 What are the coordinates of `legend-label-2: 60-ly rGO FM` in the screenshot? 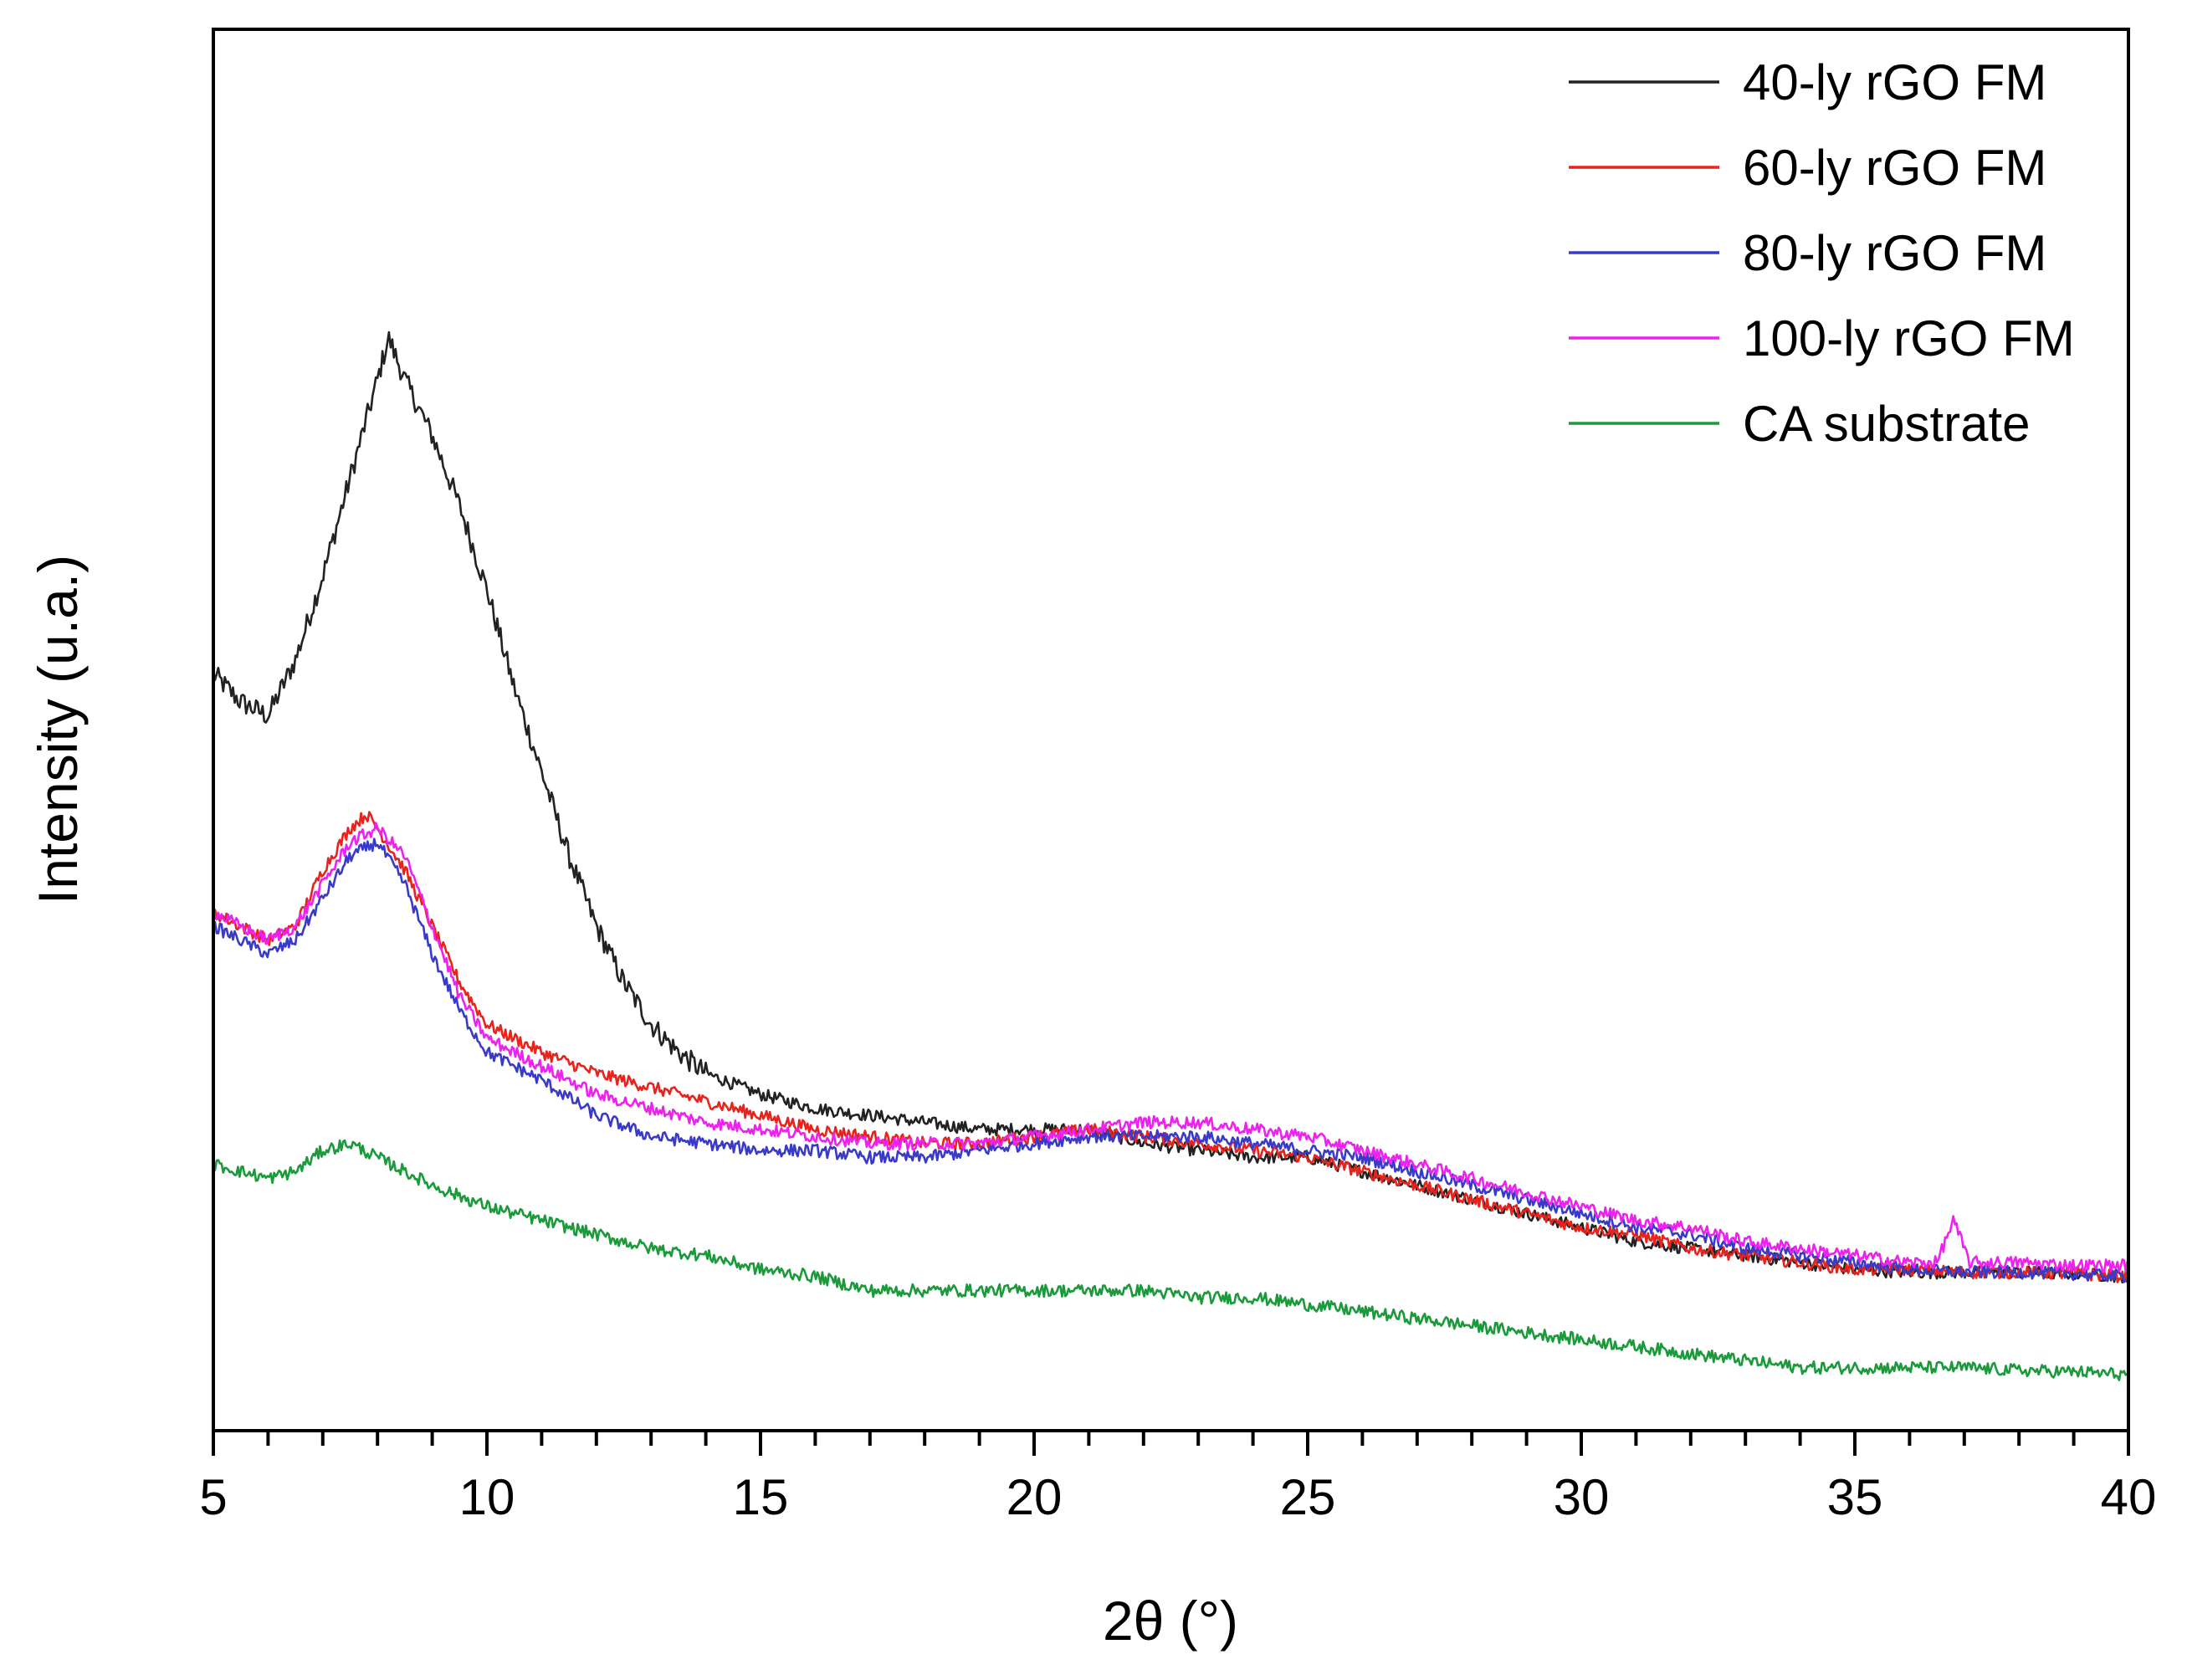 It's located at (1894, 168).